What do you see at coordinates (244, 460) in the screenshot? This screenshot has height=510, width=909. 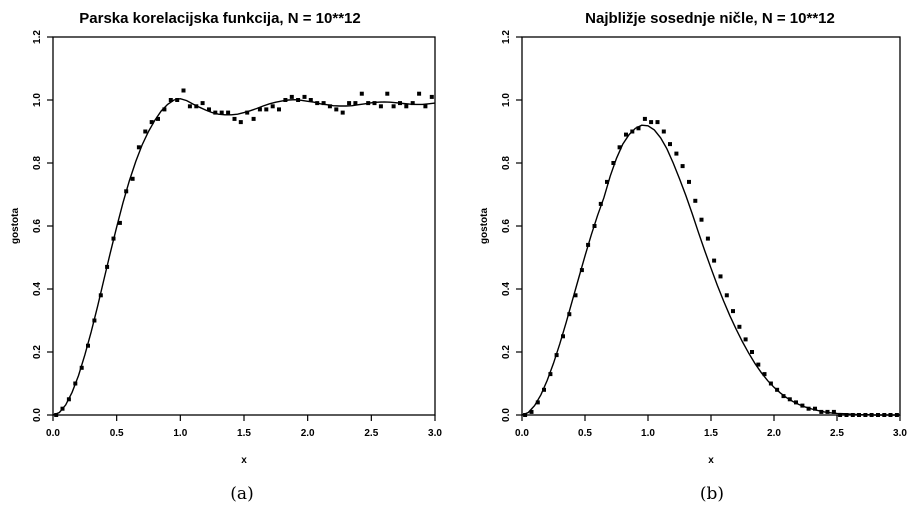 I see `x-axis-label: x` at bounding box center [244, 460].